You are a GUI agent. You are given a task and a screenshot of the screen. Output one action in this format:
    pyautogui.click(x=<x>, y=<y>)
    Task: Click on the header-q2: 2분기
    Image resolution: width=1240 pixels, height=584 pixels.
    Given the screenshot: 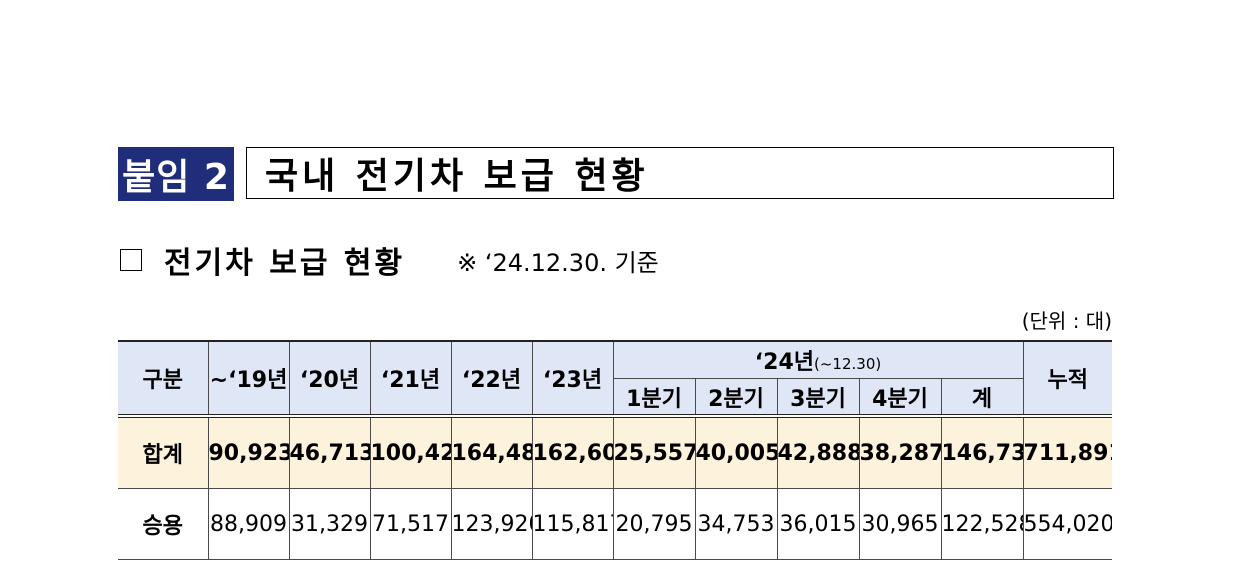 What is the action you would take?
    pyautogui.click(x=736, y=397)
    